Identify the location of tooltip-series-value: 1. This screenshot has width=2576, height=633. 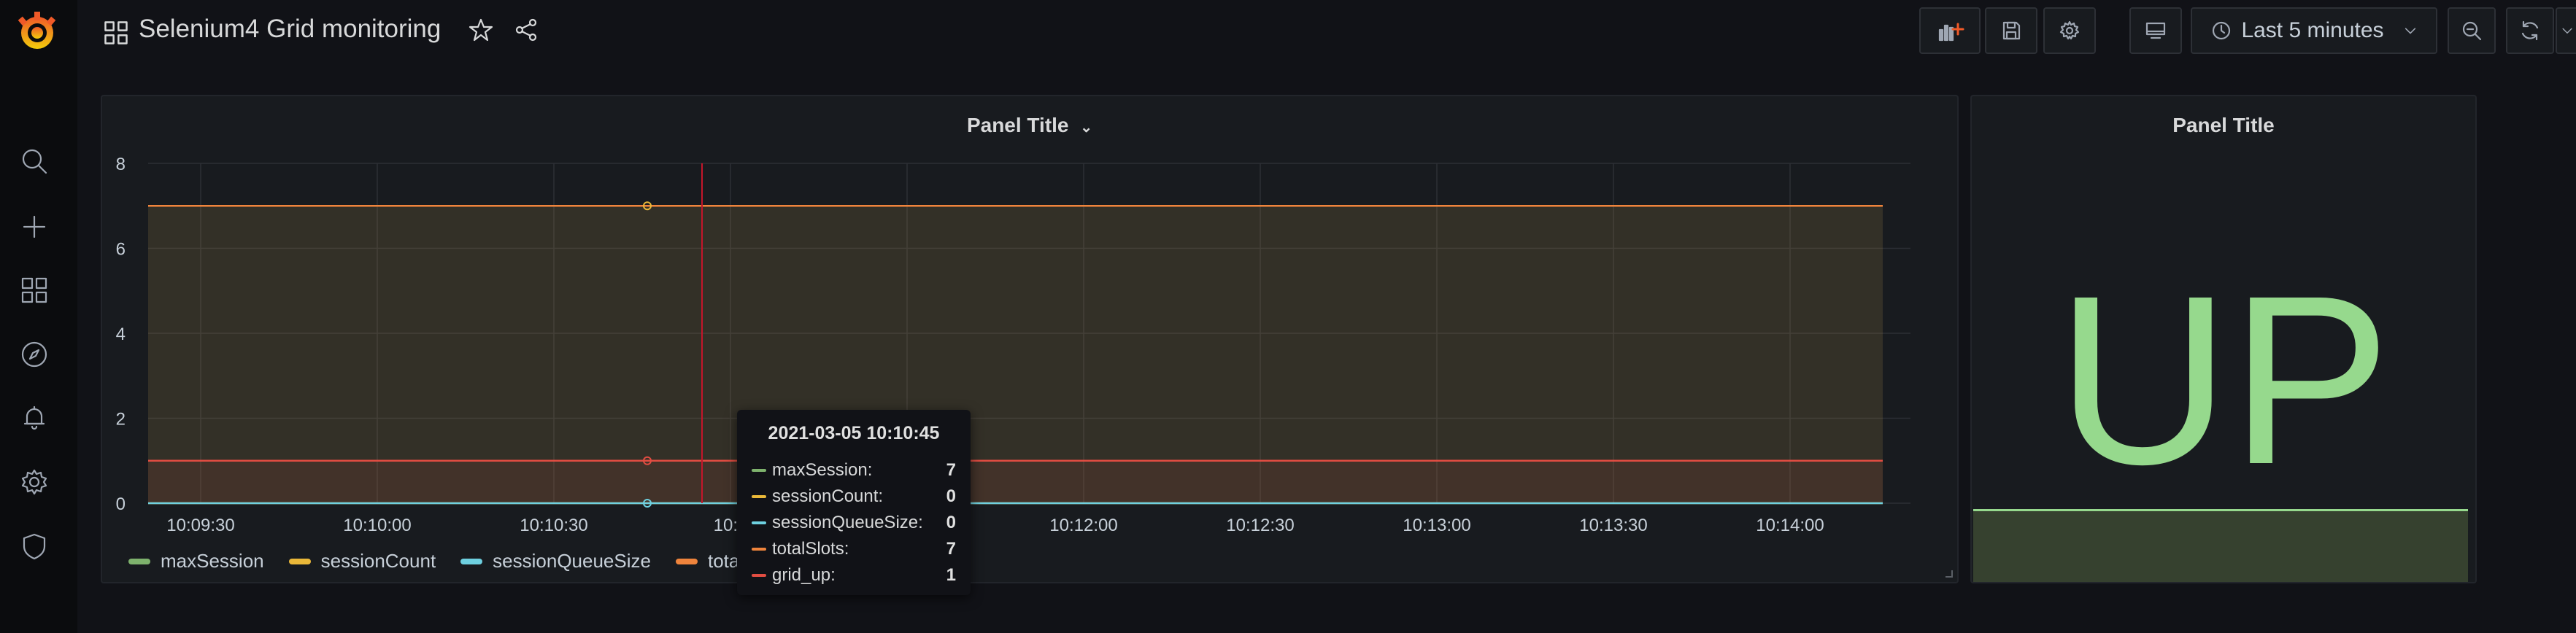
(951, 575).